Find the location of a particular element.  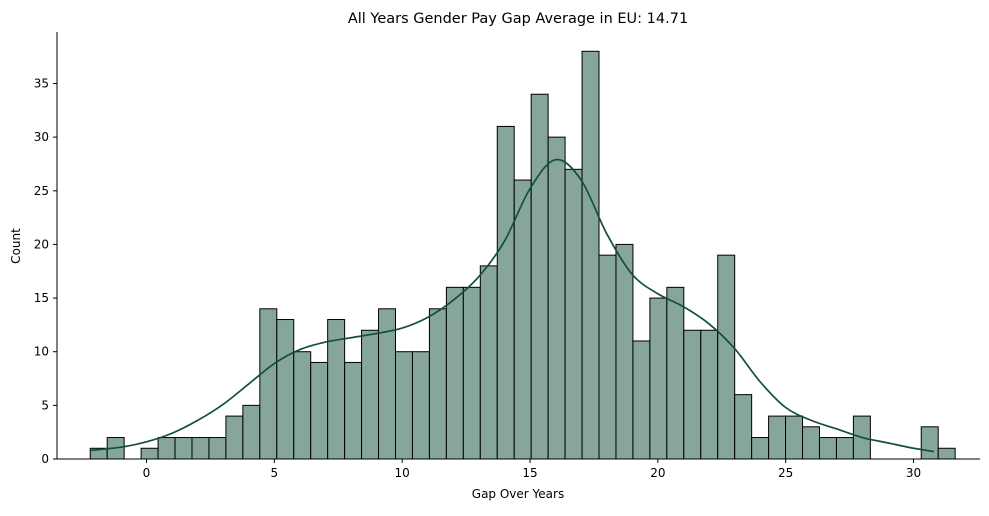

x-tick-label: 5 is located at coordinates (275, 473).